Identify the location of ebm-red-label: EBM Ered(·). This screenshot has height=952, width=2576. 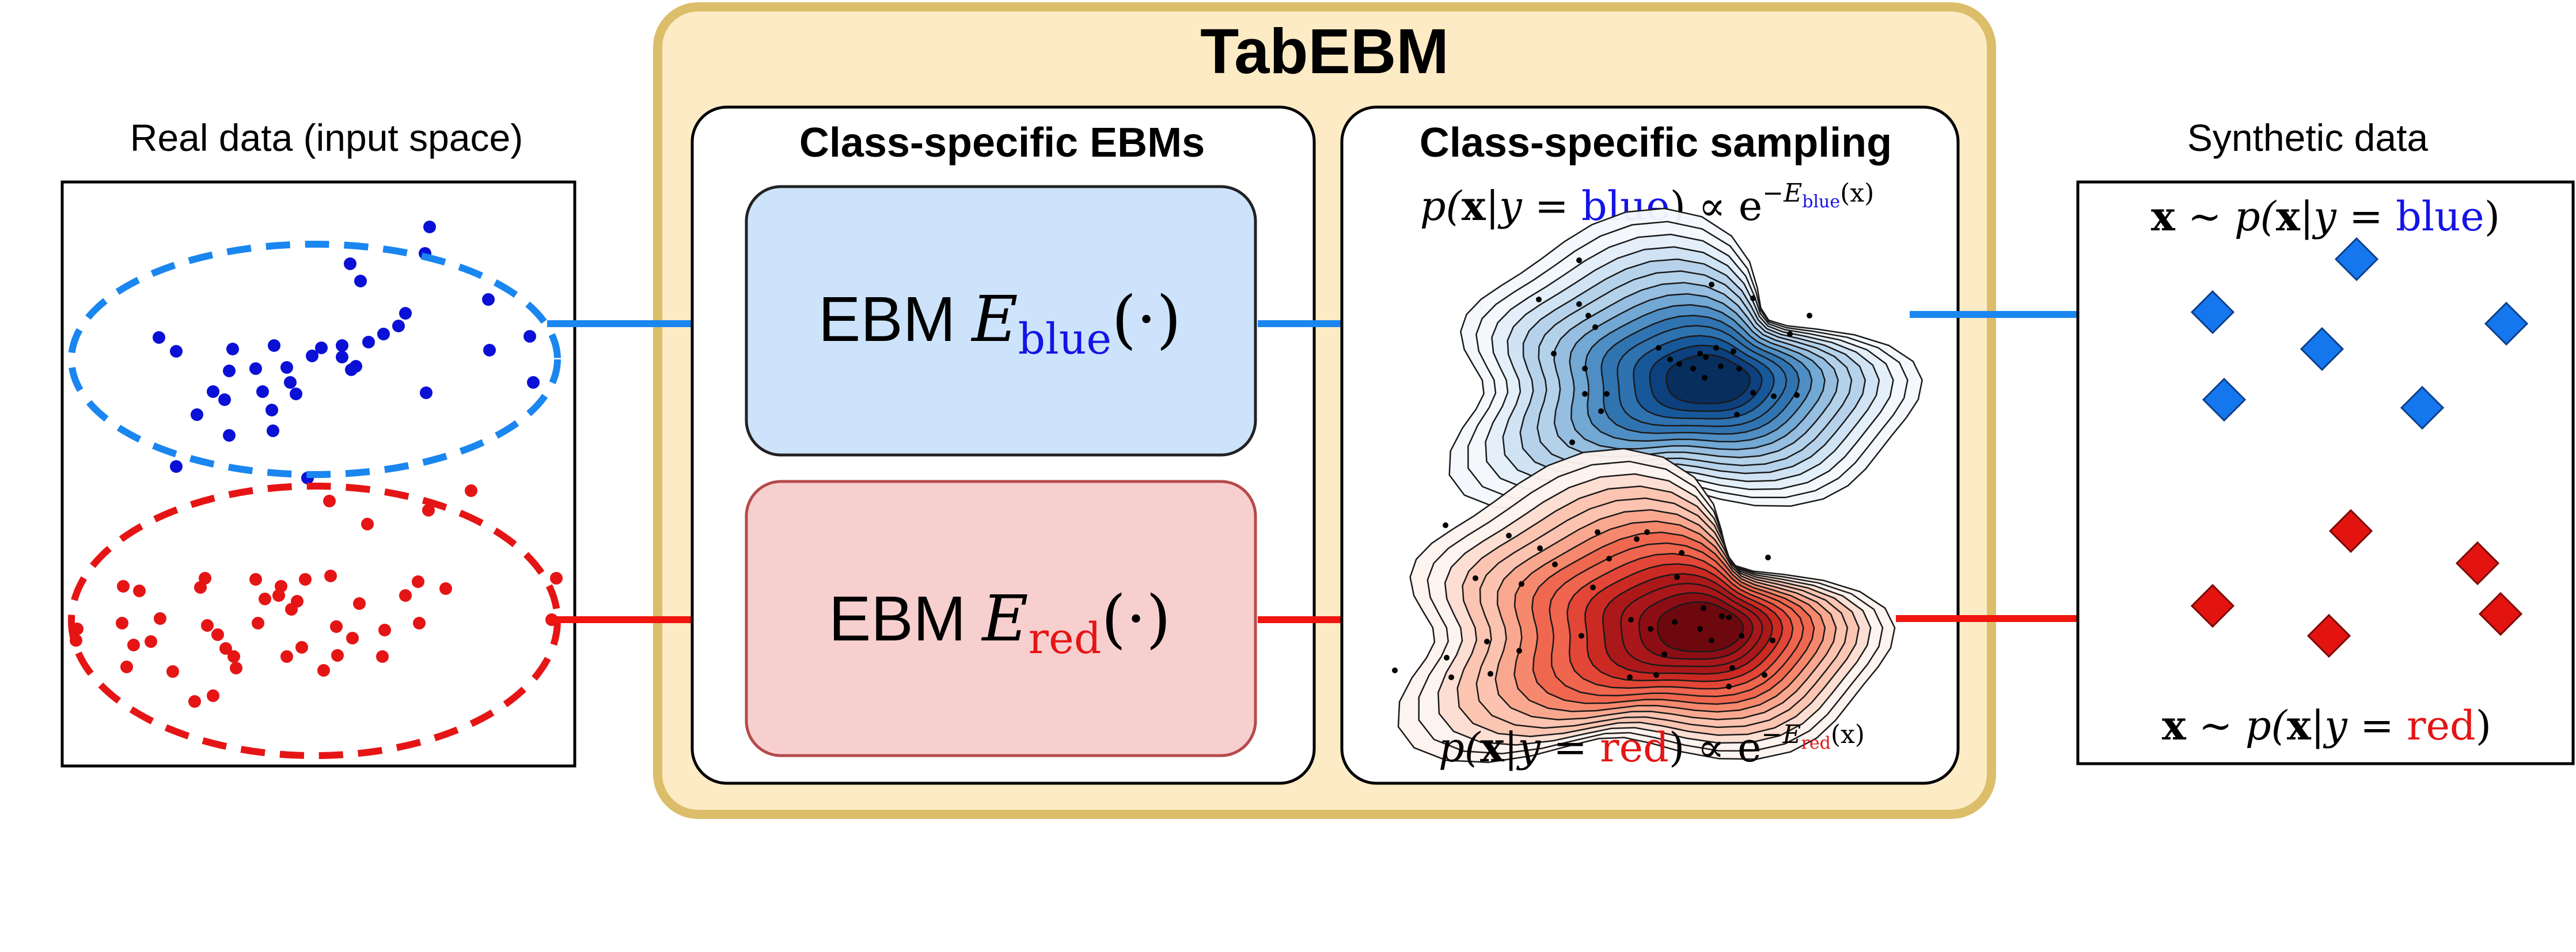
(1000, 622).